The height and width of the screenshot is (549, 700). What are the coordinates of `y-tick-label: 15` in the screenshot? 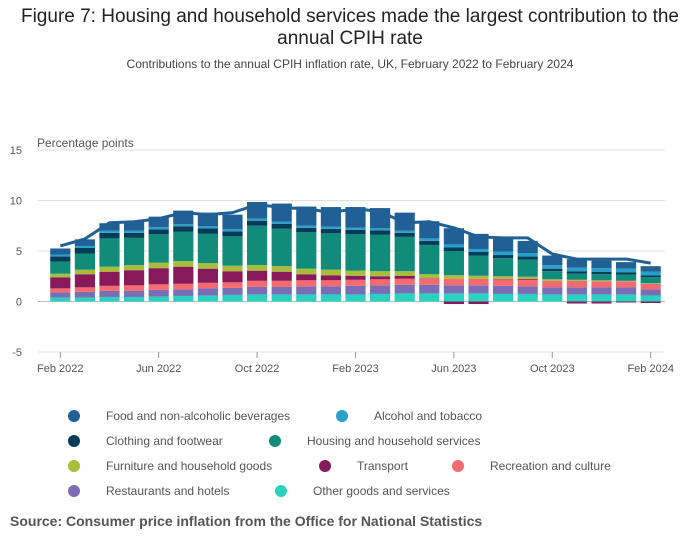 It's located at (16, 151).